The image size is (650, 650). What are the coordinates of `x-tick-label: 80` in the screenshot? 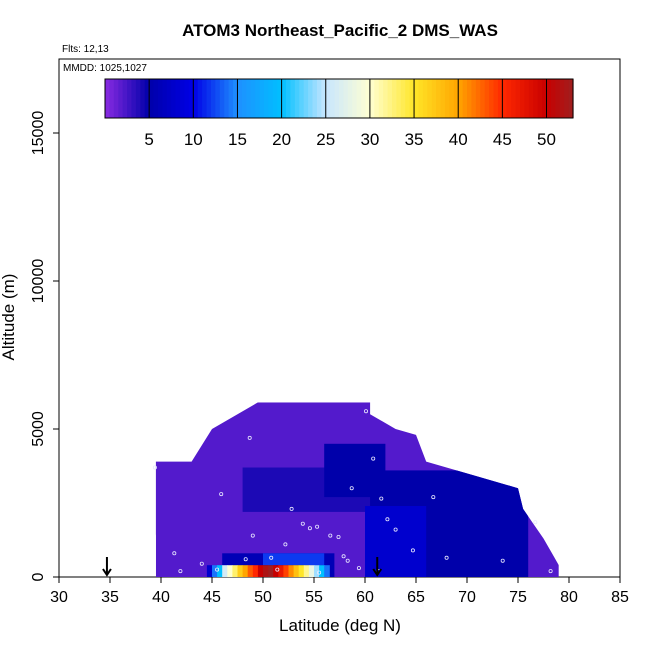 It's located at (569, 597).